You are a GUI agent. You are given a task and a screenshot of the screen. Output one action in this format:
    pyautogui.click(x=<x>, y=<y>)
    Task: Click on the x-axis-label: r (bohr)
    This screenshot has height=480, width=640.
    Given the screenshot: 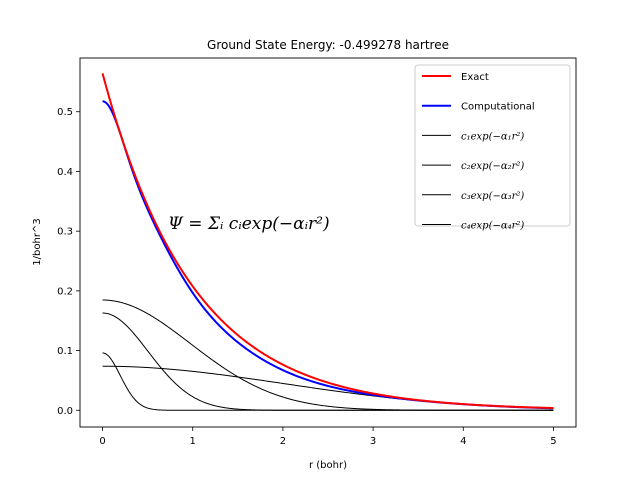 What is the action you would take?
    pyautogui.click(x=328, y=465)
    